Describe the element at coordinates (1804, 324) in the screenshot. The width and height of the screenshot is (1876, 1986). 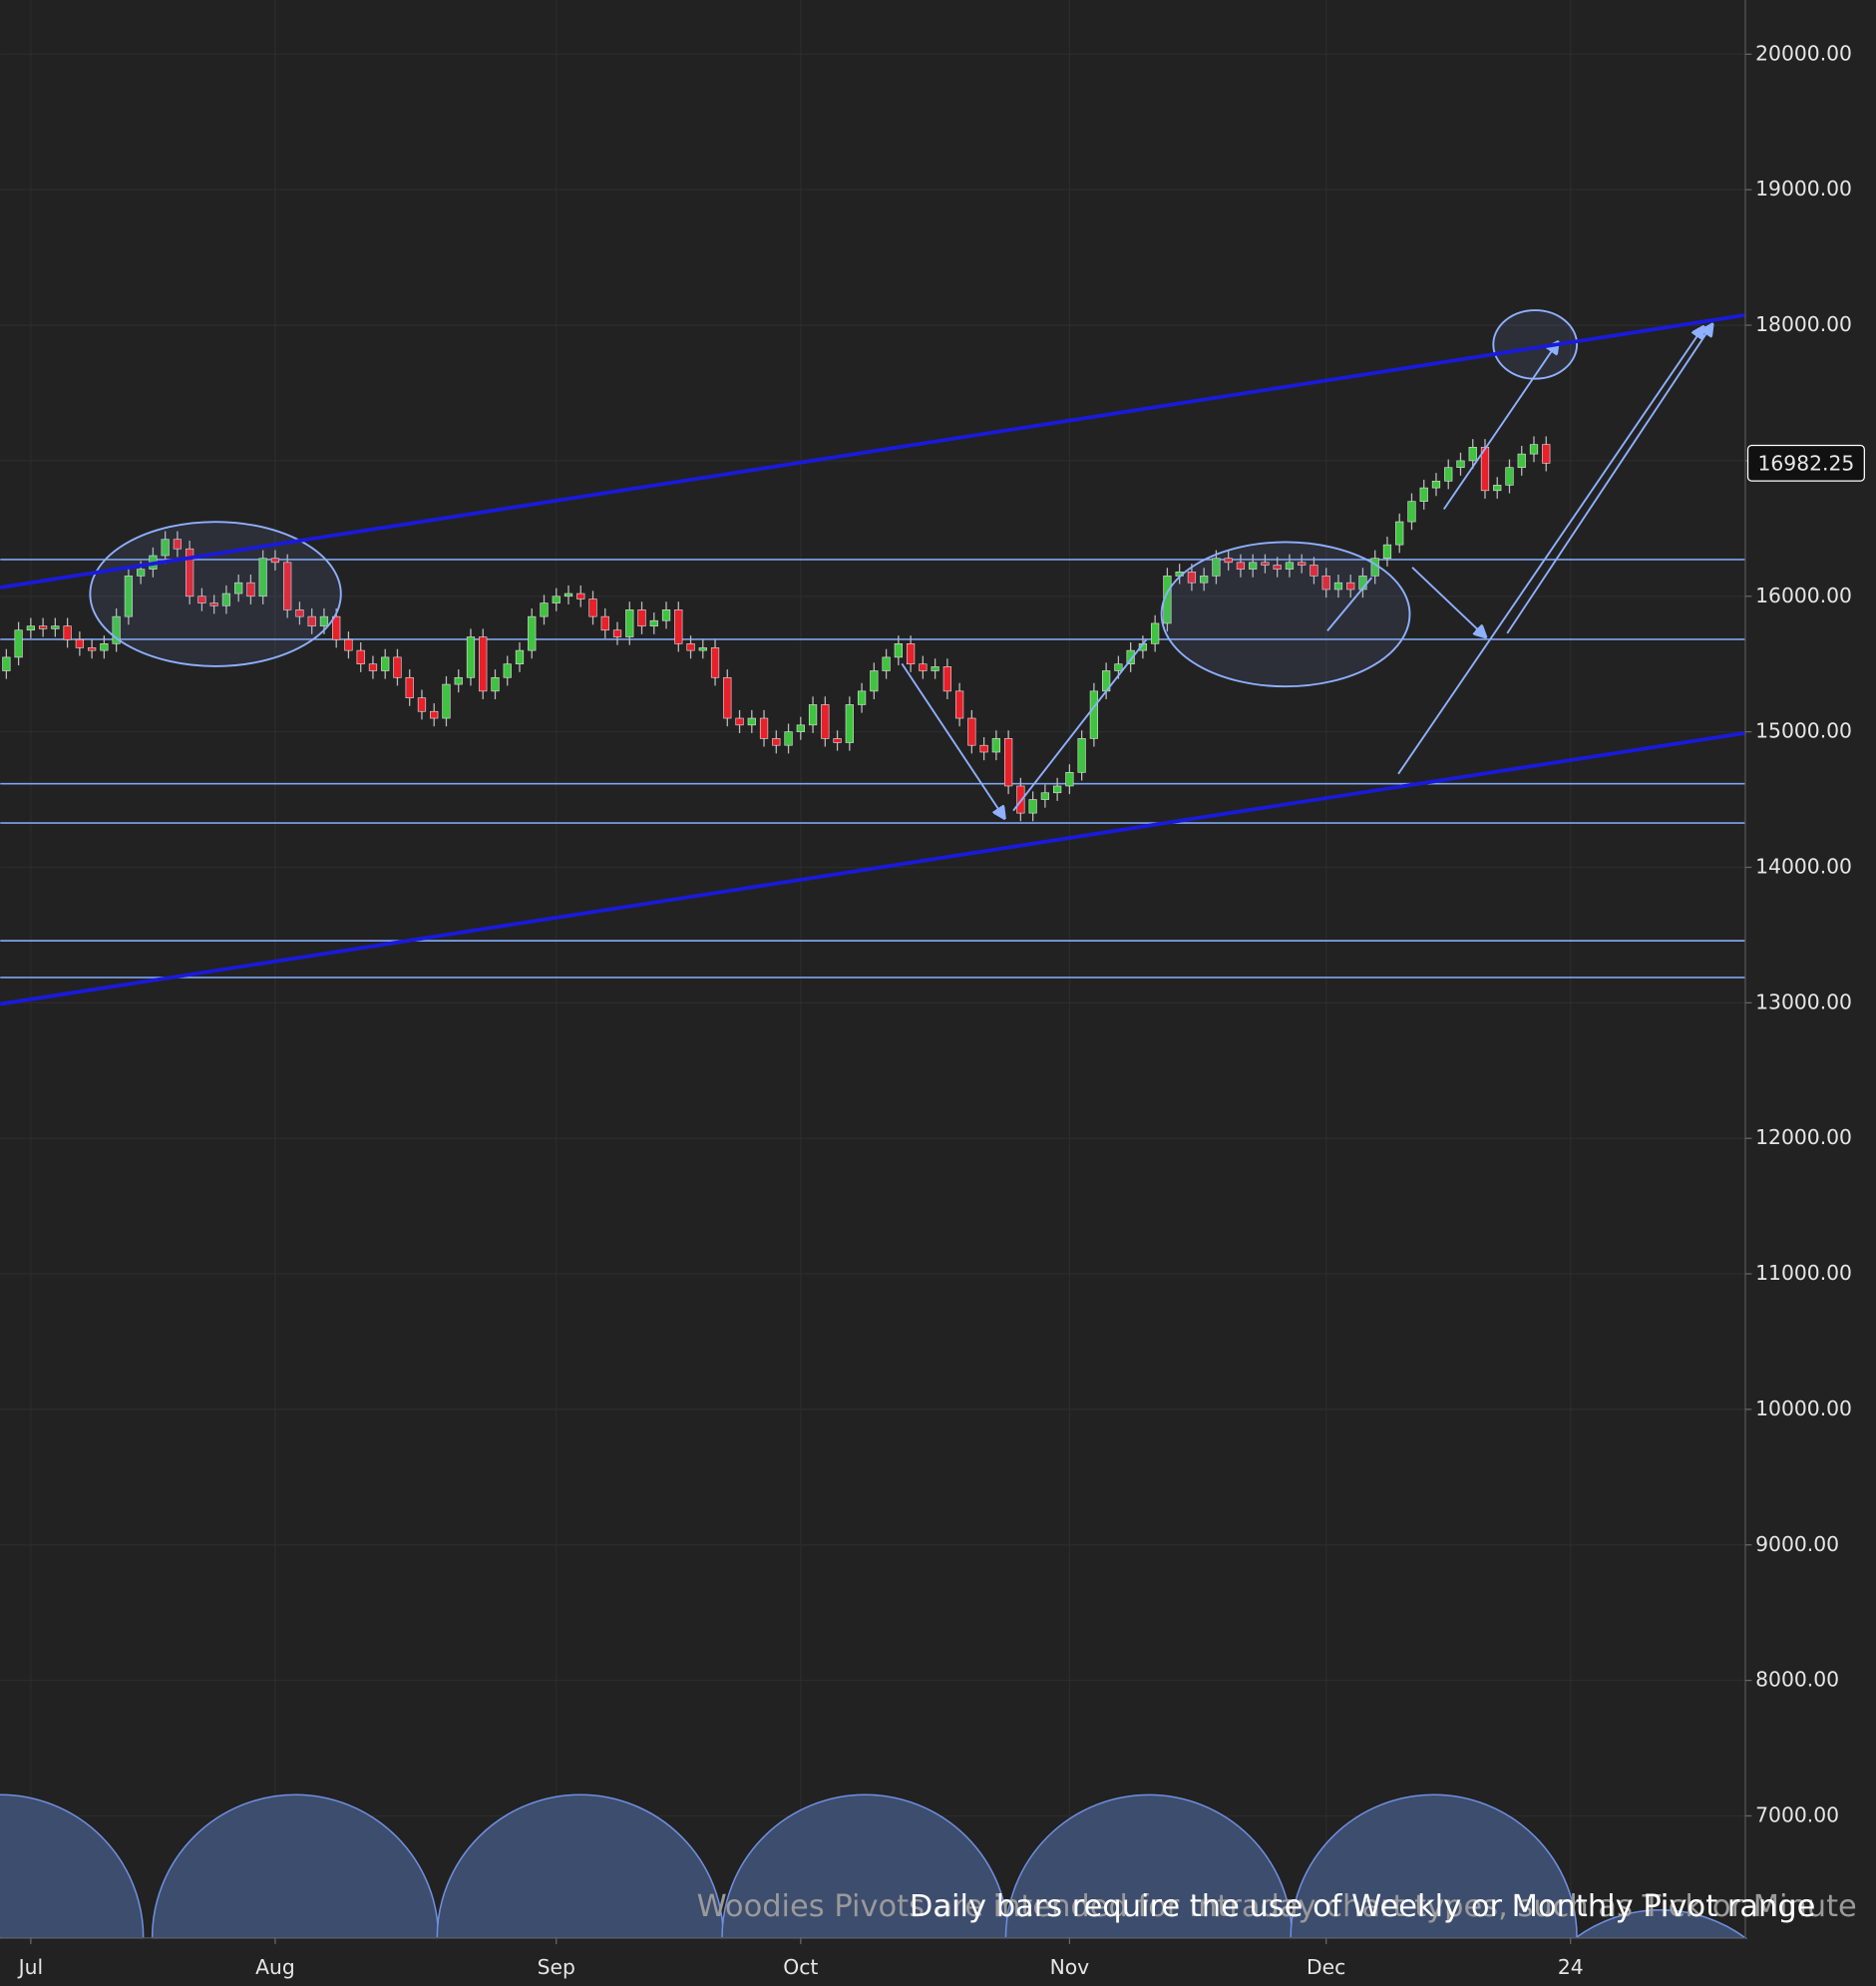
I see `y-tick-label: 18000.00` at that location.